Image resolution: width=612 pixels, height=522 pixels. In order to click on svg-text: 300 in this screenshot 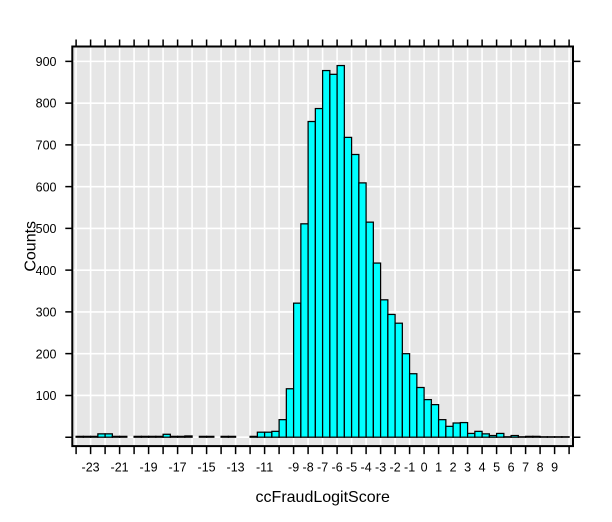, I will do `click(46, 313)`.